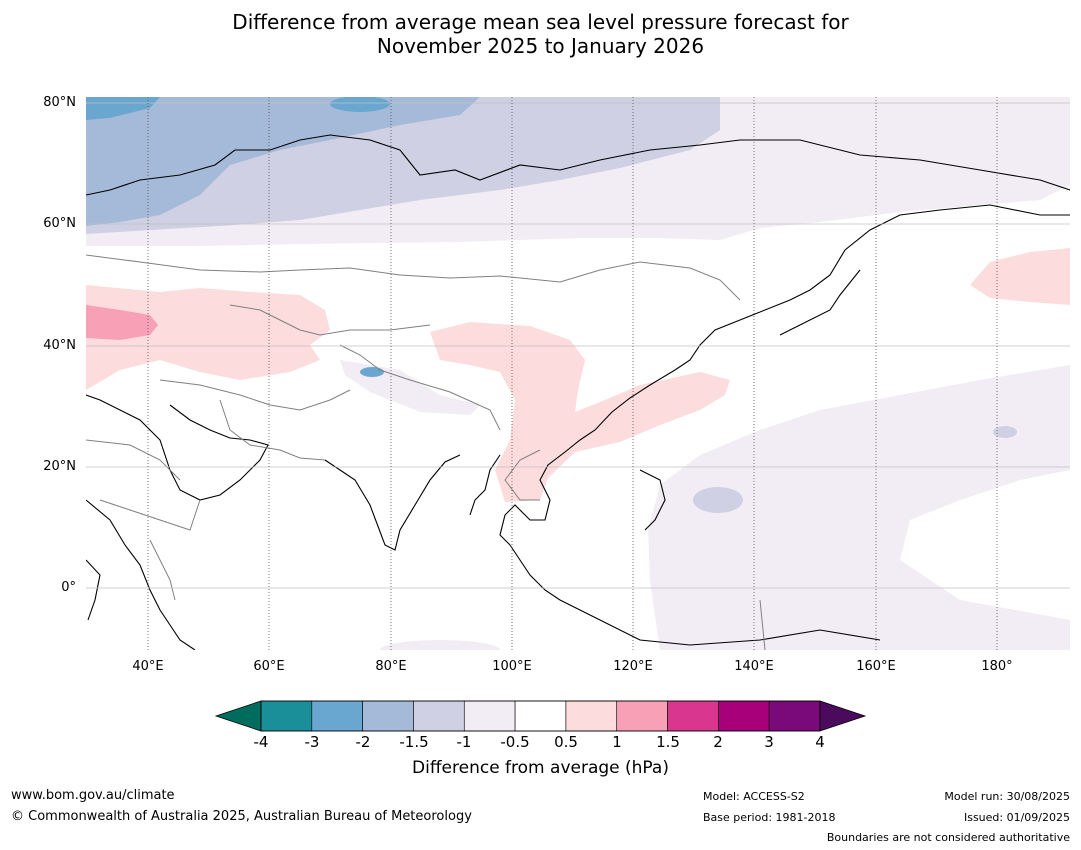 The height and width of the screenshot is (850, 1081). I want to click on anomaly-region-pos-1-caspian, so click(122, 322).